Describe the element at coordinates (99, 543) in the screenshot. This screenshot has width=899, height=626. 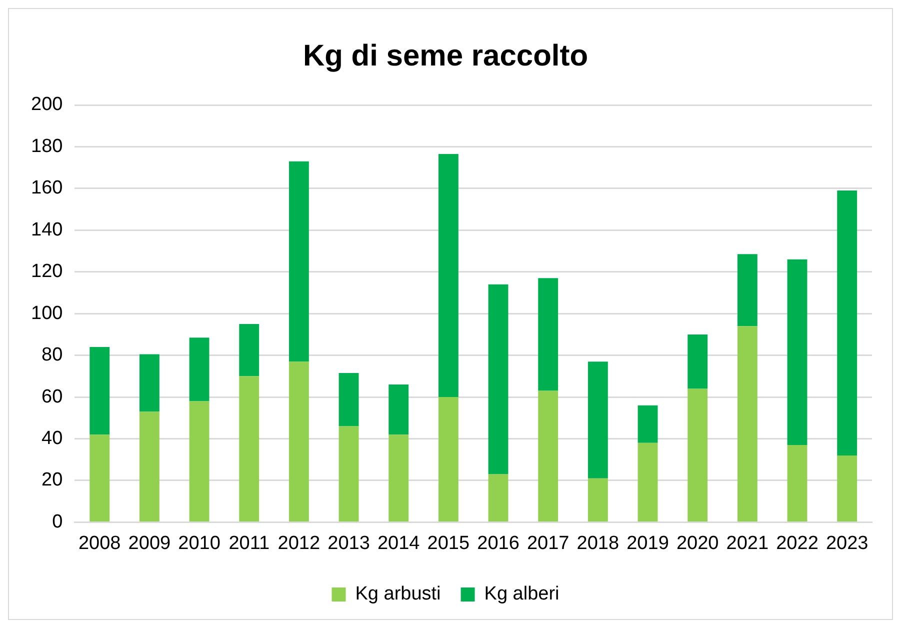
I see `x-tick-label: 2008` at that location.